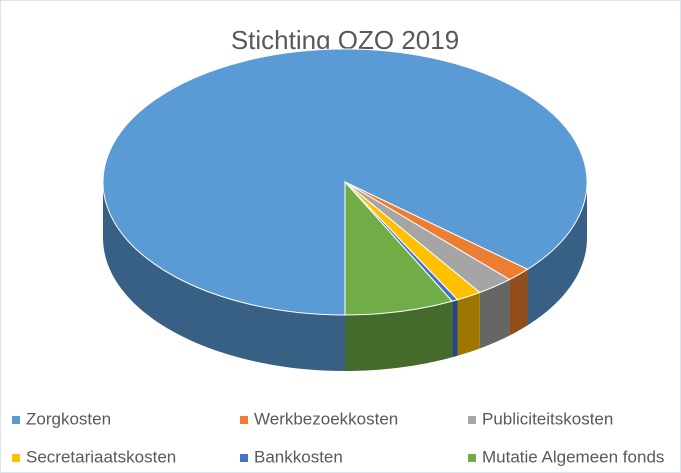  What do you see at coordinates (573, 456) in the screenshot?
I see `legend-label: Mutatie Algemeen fonds` at bounding box center [573, 456].